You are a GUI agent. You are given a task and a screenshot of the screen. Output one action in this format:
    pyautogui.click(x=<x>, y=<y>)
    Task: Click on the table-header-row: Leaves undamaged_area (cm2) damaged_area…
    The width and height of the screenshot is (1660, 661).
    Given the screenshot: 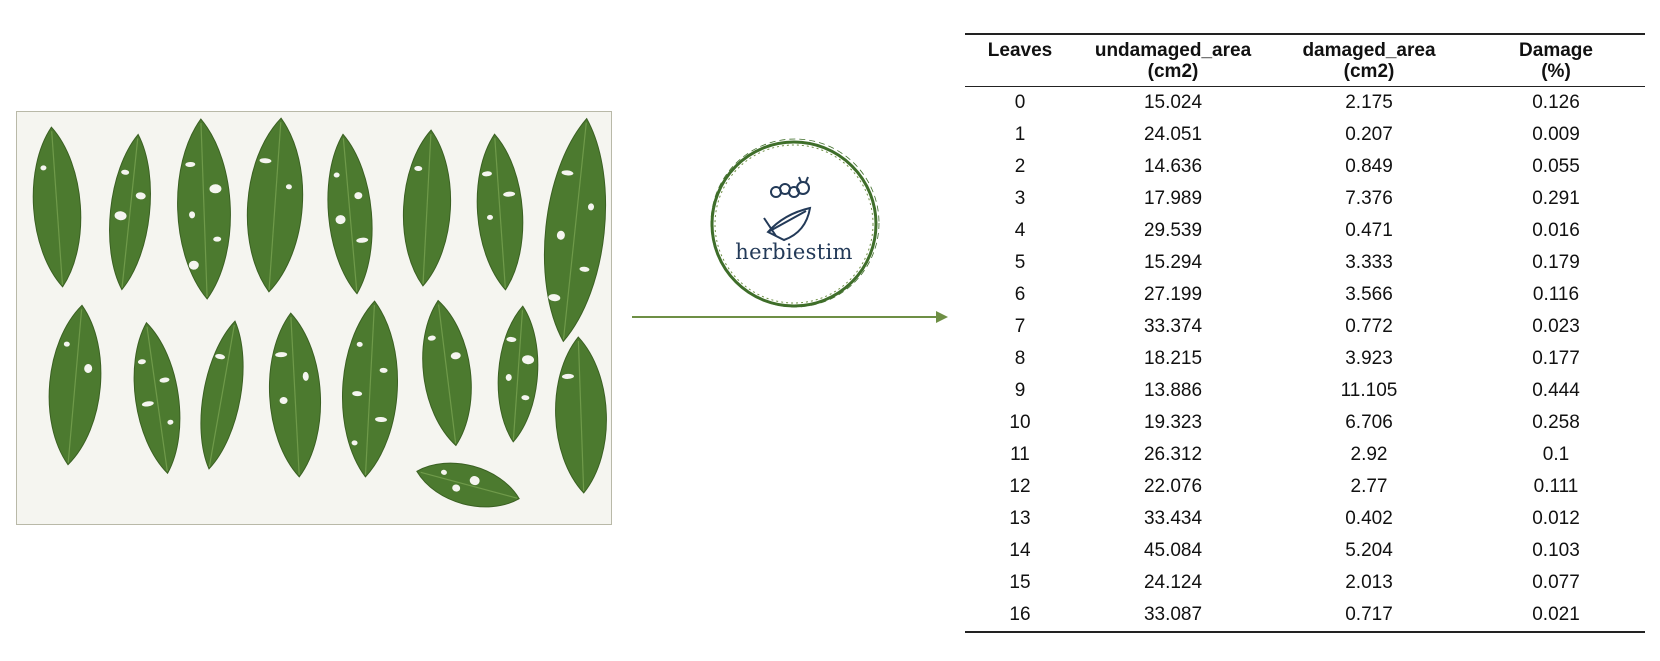 What is the action you would take?
    pyautogui.click(x=1305, y=60)
    